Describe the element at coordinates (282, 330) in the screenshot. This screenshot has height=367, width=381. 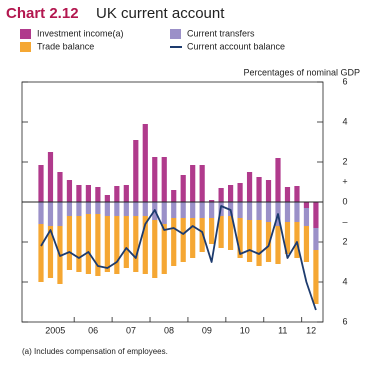
I see `x-tick-label: 11` at that location.